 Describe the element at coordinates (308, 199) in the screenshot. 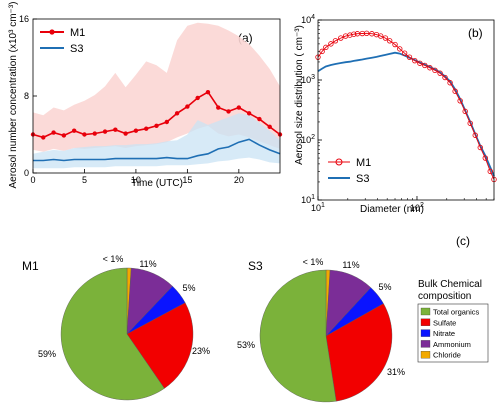

I see `panel-b-y-tick-label: 10¹` at that location.